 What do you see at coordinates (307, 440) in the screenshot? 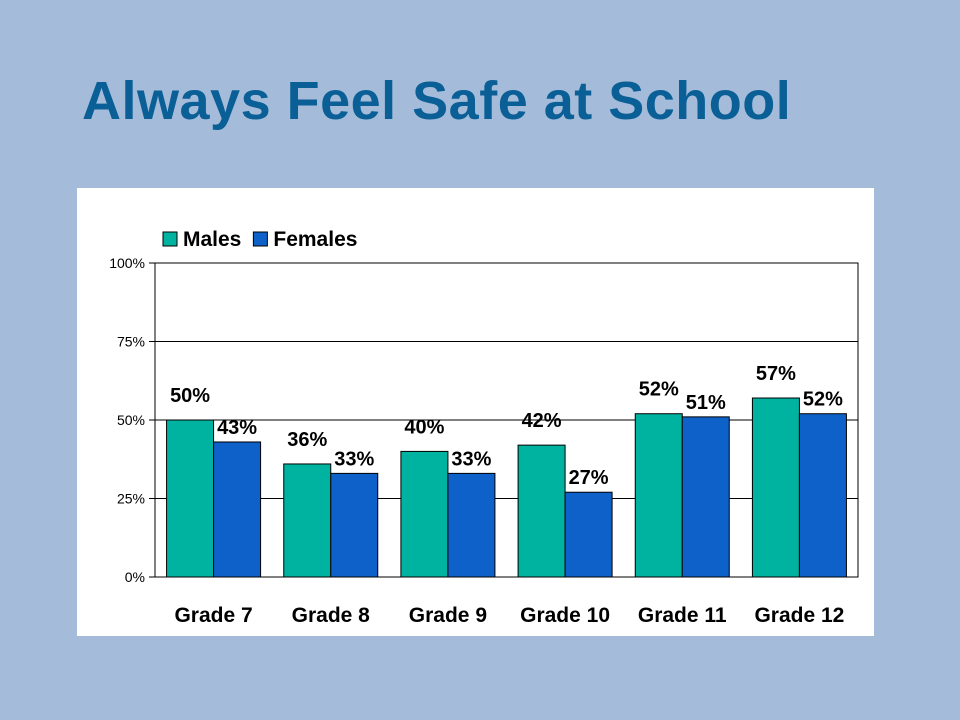
I see `data-label-males: 36%` at bounding box center [307, 440].